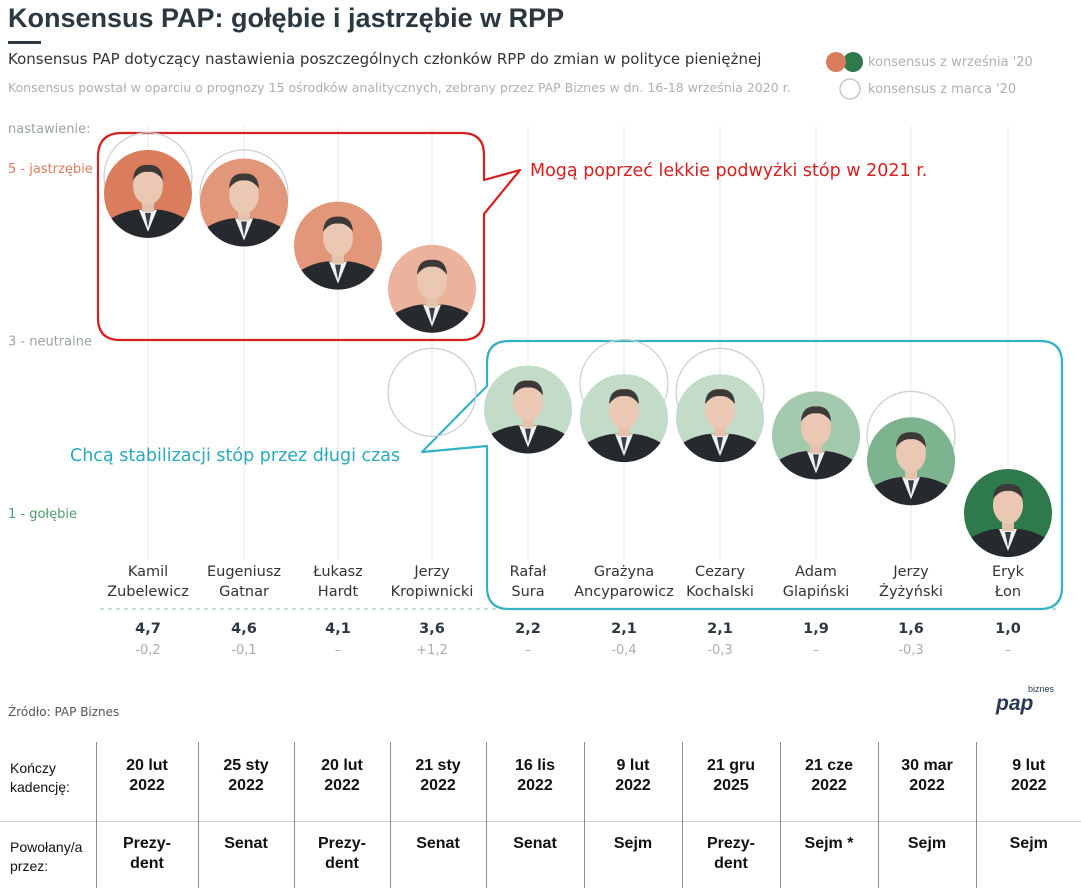 The image size is (1081, 888). I want to click on appointed-by-label: Powołany/a przez:, so click(48, 855).